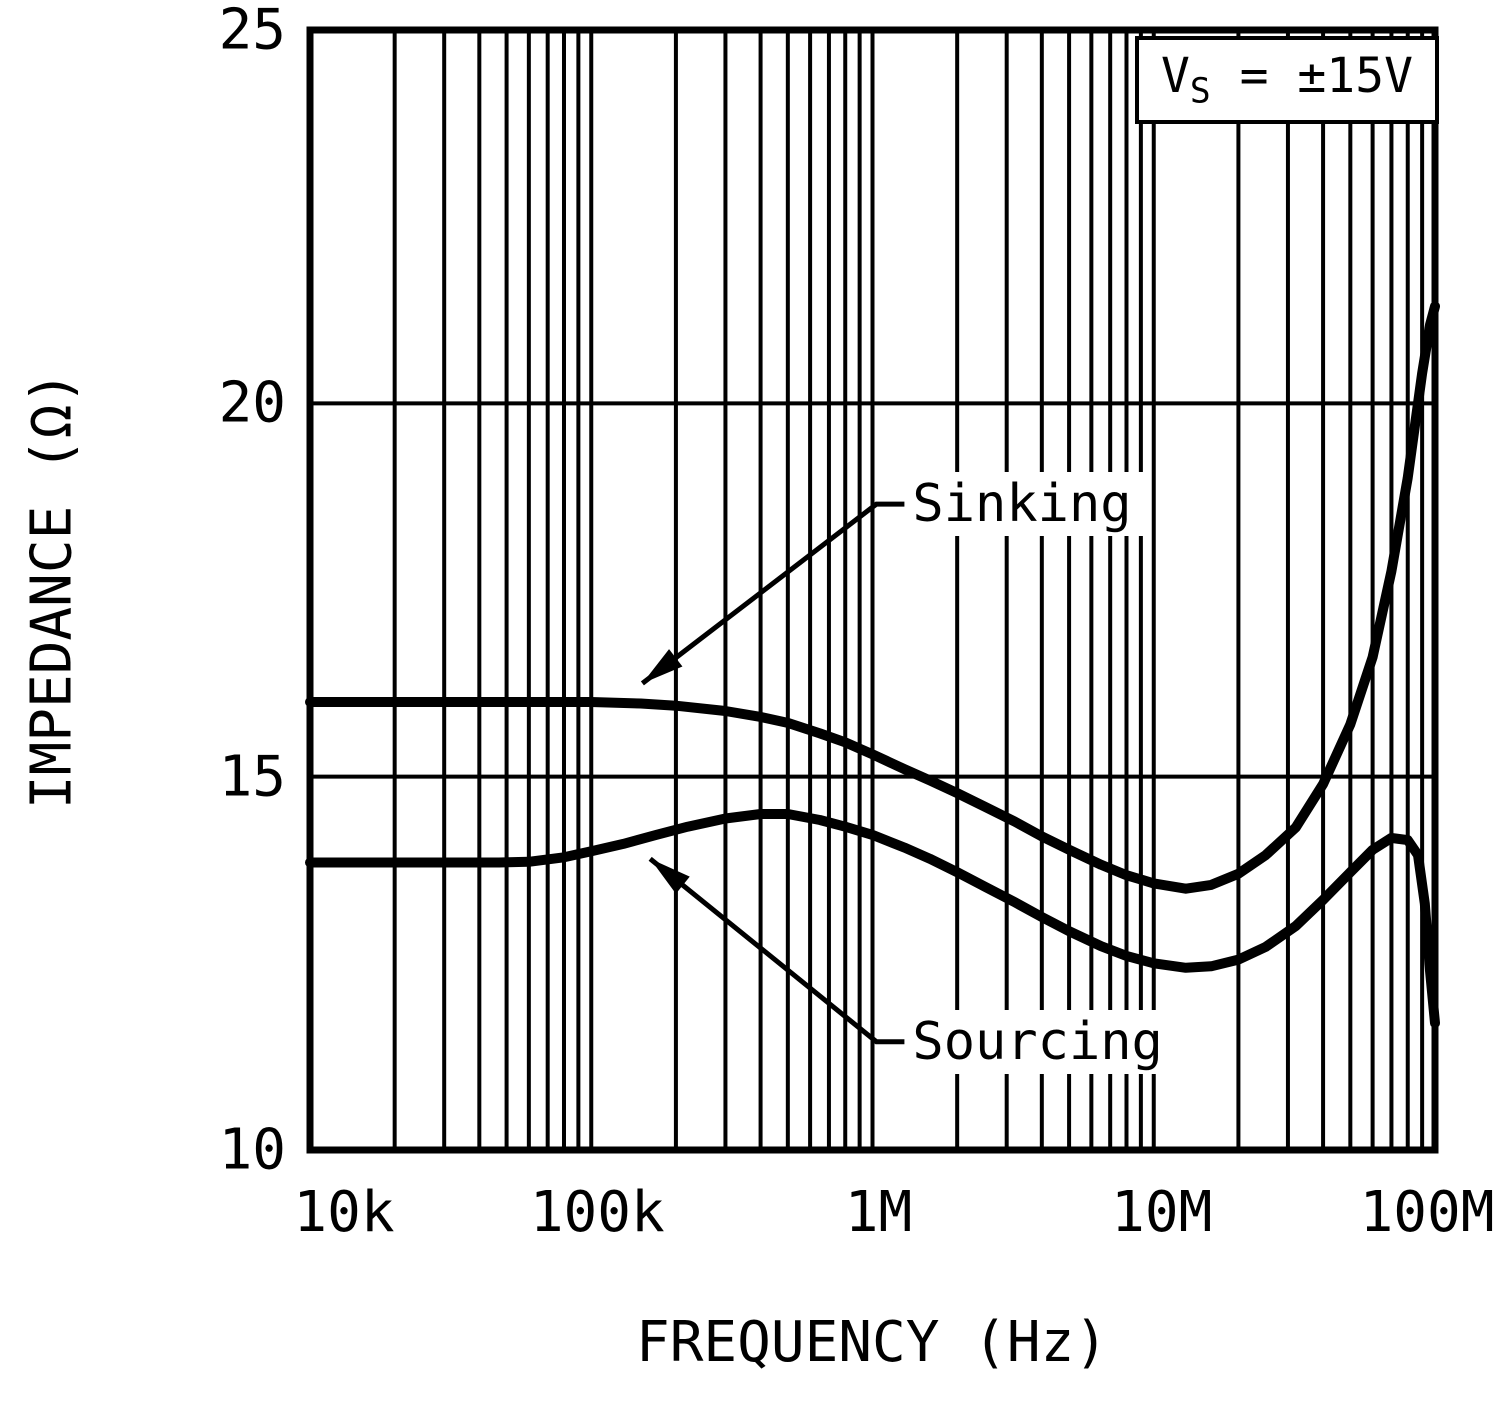 Image resolution: width=1501 pixels, height=1401 pixels. I want to click on callout-arrow-sinking, so click(772, 593).